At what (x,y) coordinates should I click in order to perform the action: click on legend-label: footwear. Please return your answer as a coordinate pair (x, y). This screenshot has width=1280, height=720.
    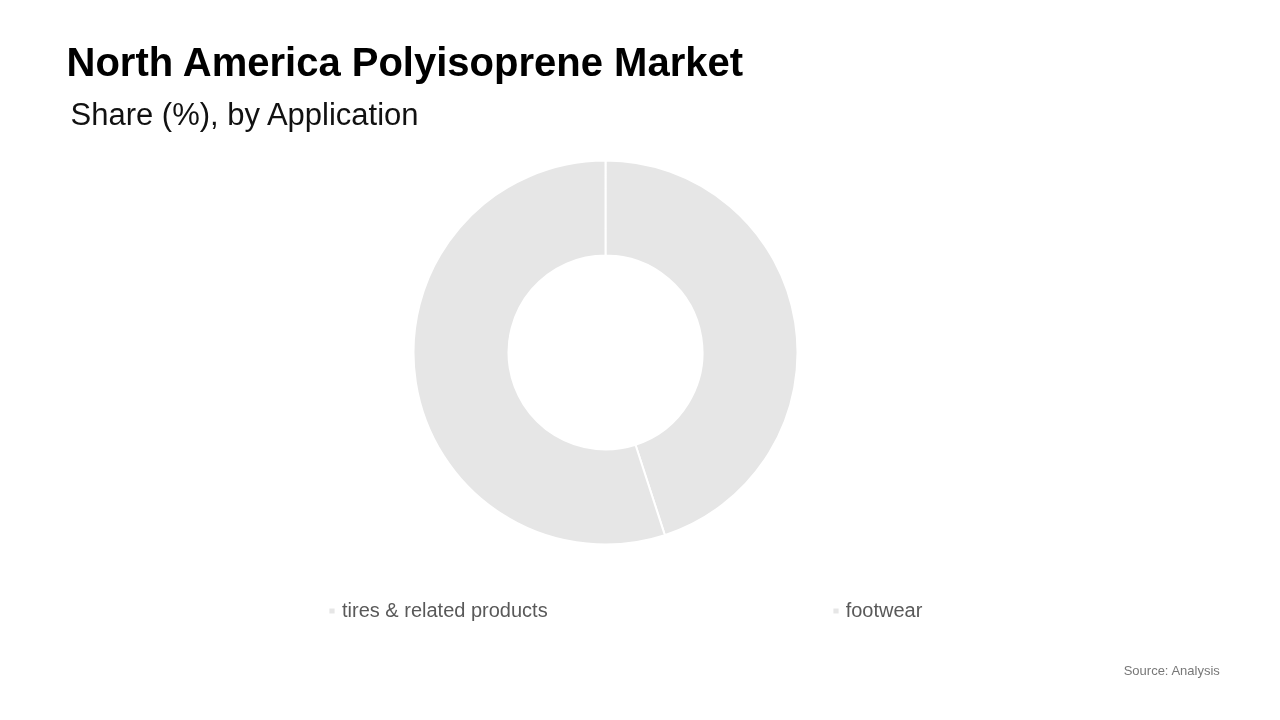
    Looking at the image, I should click on (884, 610).